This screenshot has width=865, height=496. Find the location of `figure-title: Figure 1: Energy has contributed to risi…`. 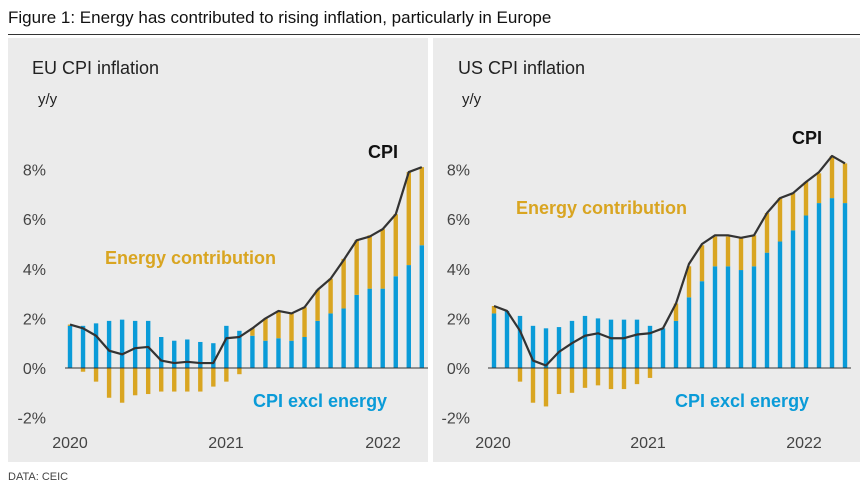

figure-title: Figure 1: Energy has contributed to risi… is located at coordinates (280, 17).